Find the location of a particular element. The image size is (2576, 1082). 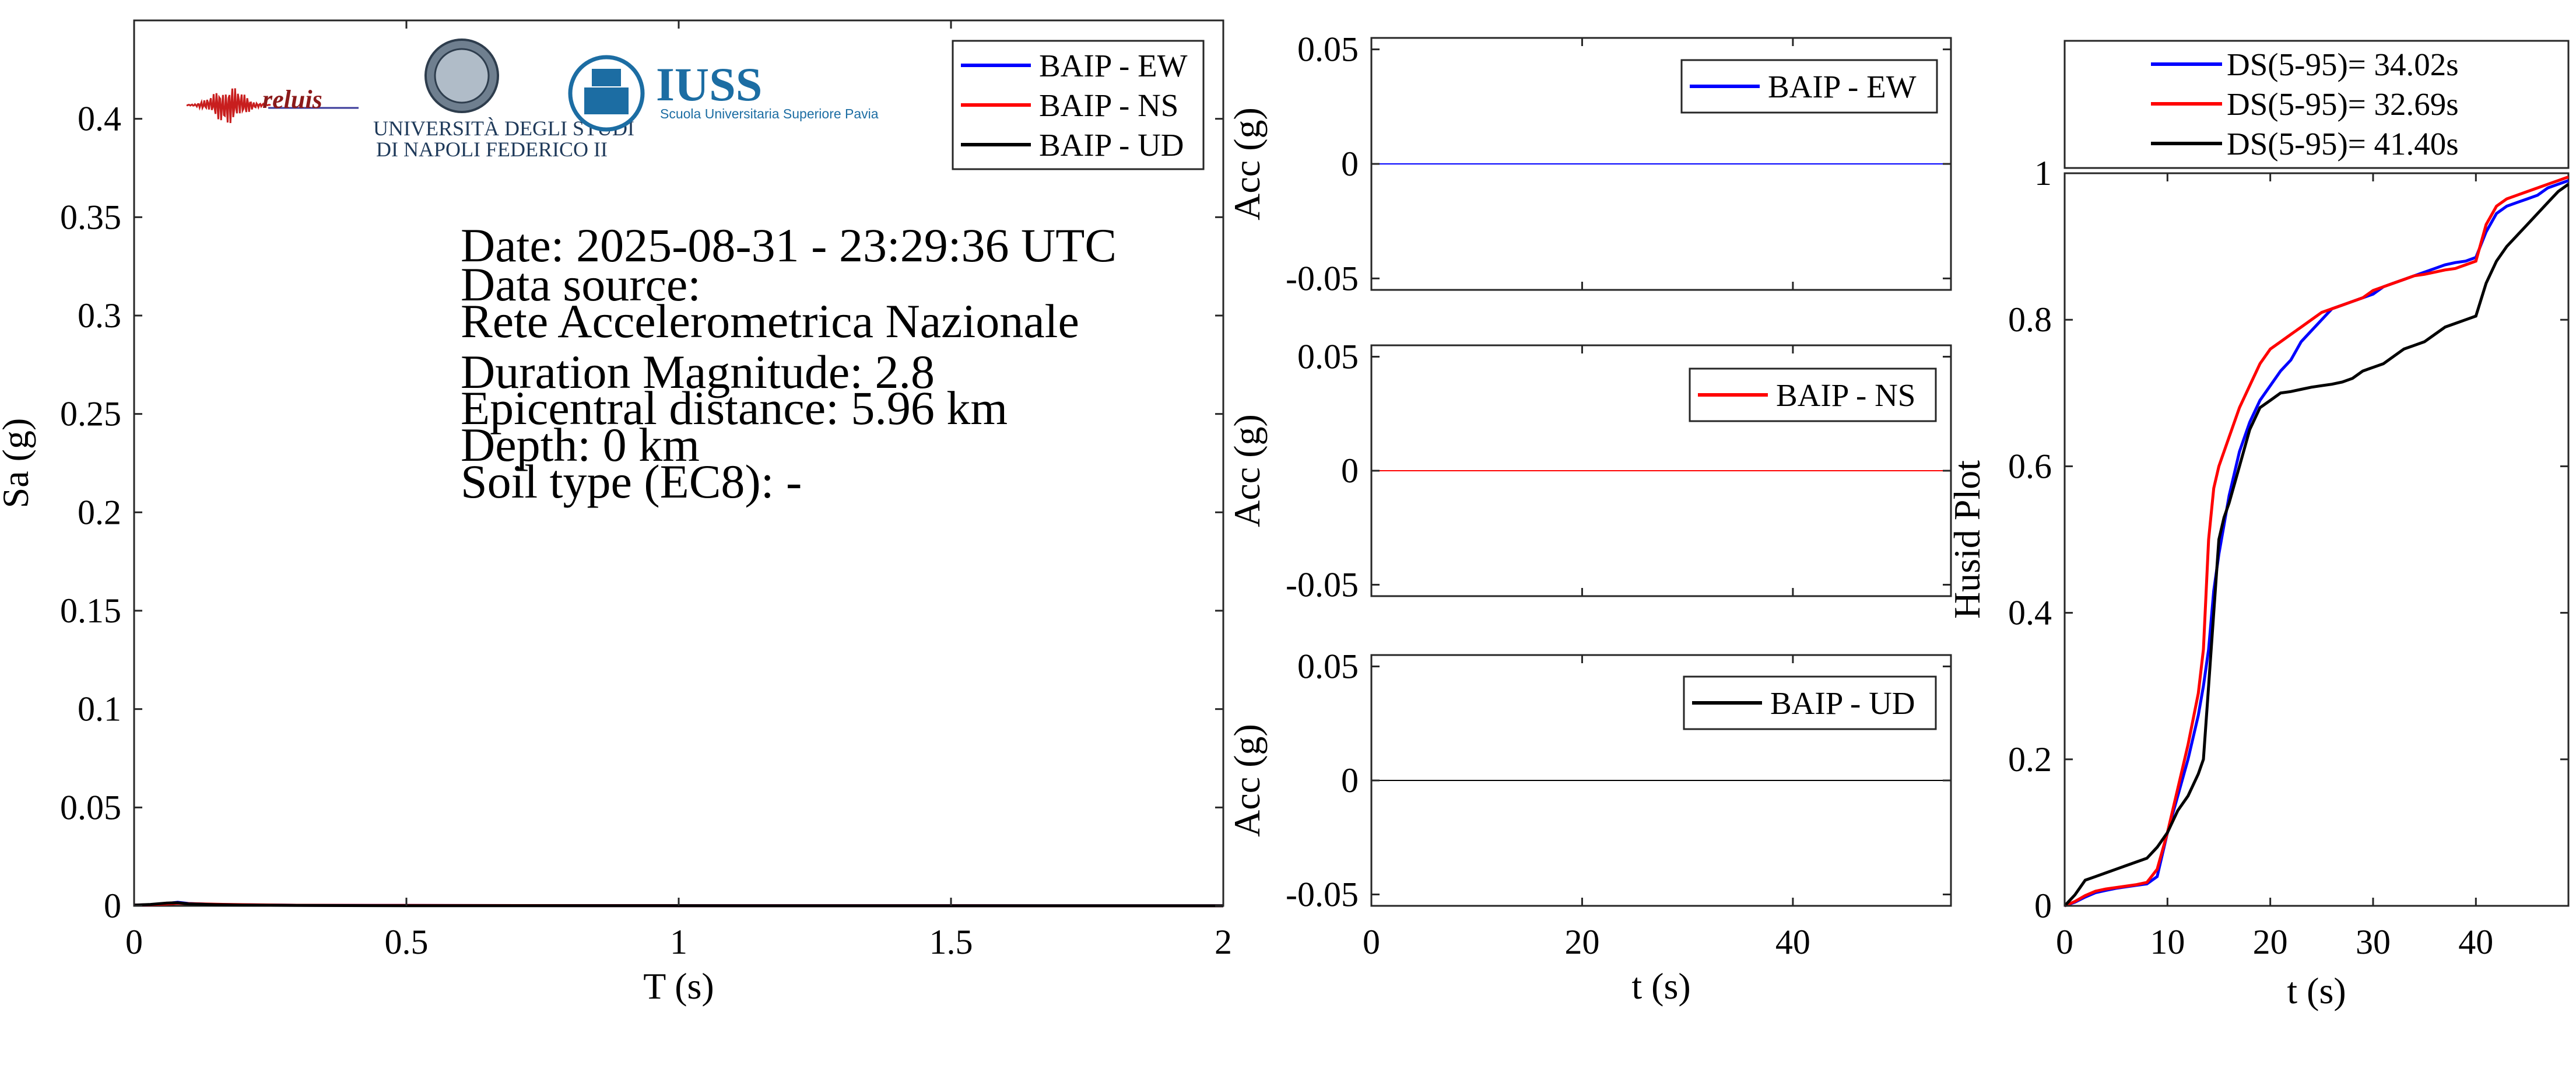

chart-2: -0.05 0 0.05 Acc (g) BAIP - EW is located at coordinates (1589, 163).